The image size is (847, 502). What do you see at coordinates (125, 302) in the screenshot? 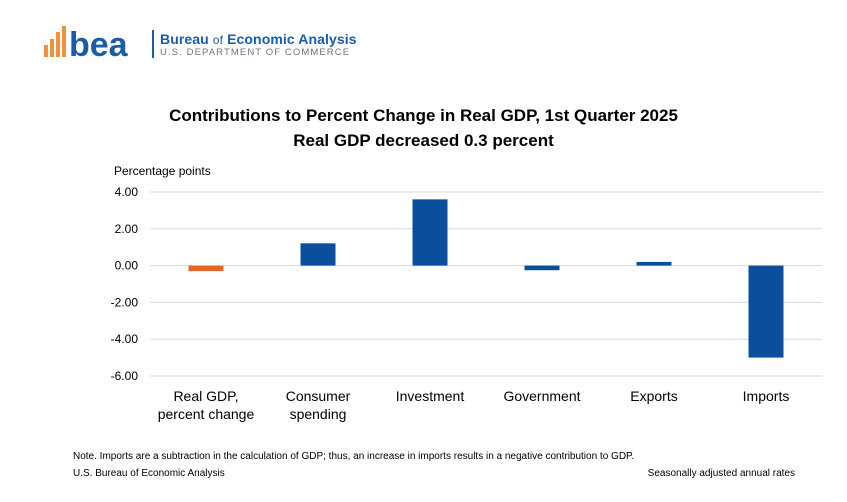
I see `y-tick-label: -2.00` at bounding box center [125, 302].